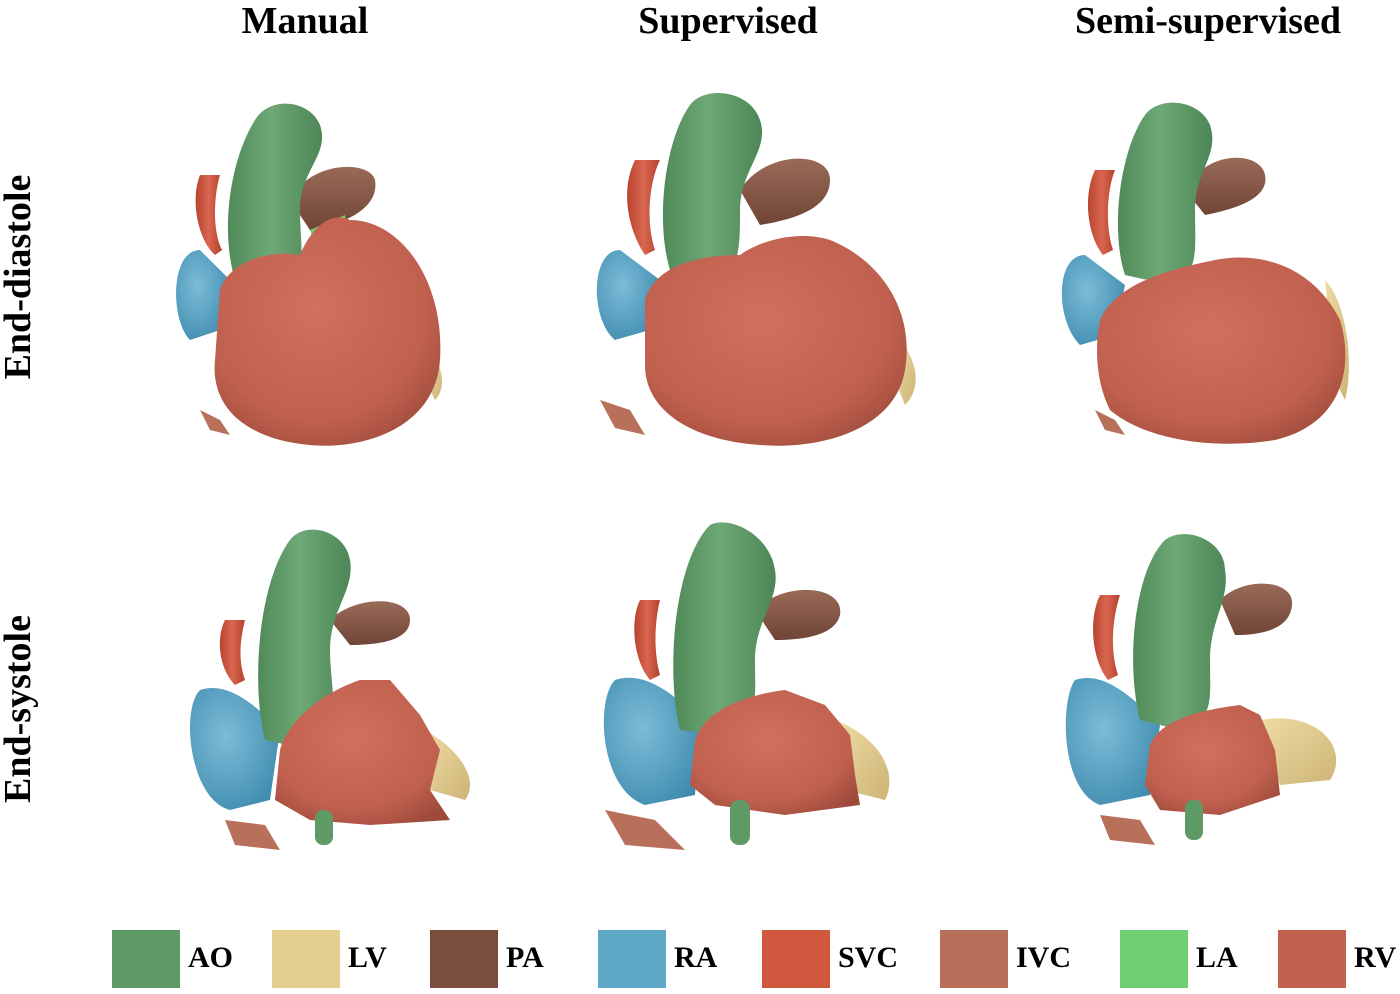  I want to click on heart-render-supervised-end-diastole, so click(756, 269).